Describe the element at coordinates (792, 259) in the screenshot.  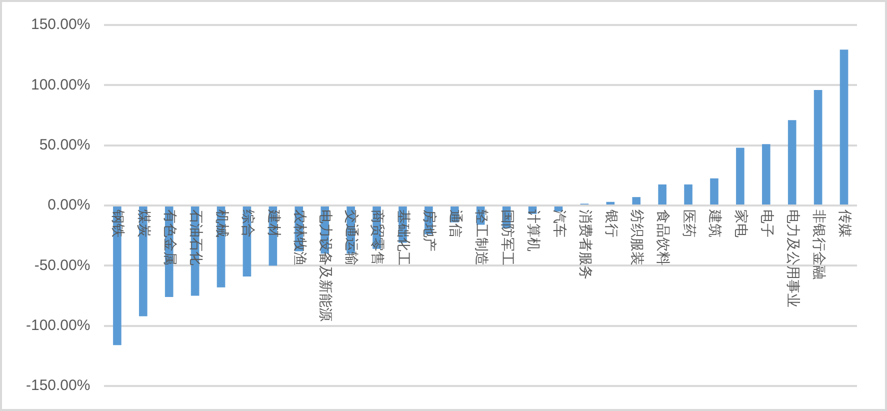
I see `x-tick-label: 电力及公用事业` at that location.